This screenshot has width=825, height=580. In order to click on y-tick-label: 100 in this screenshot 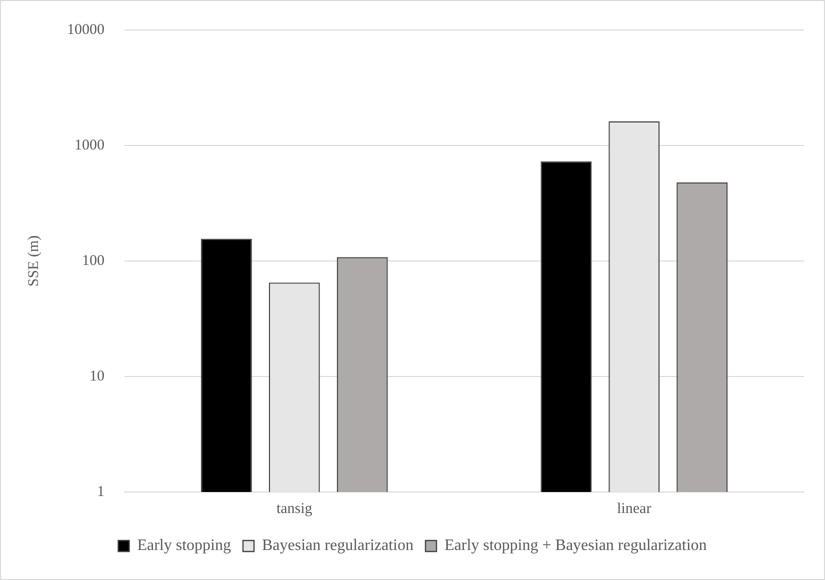, I will do `click(93, 260)`.